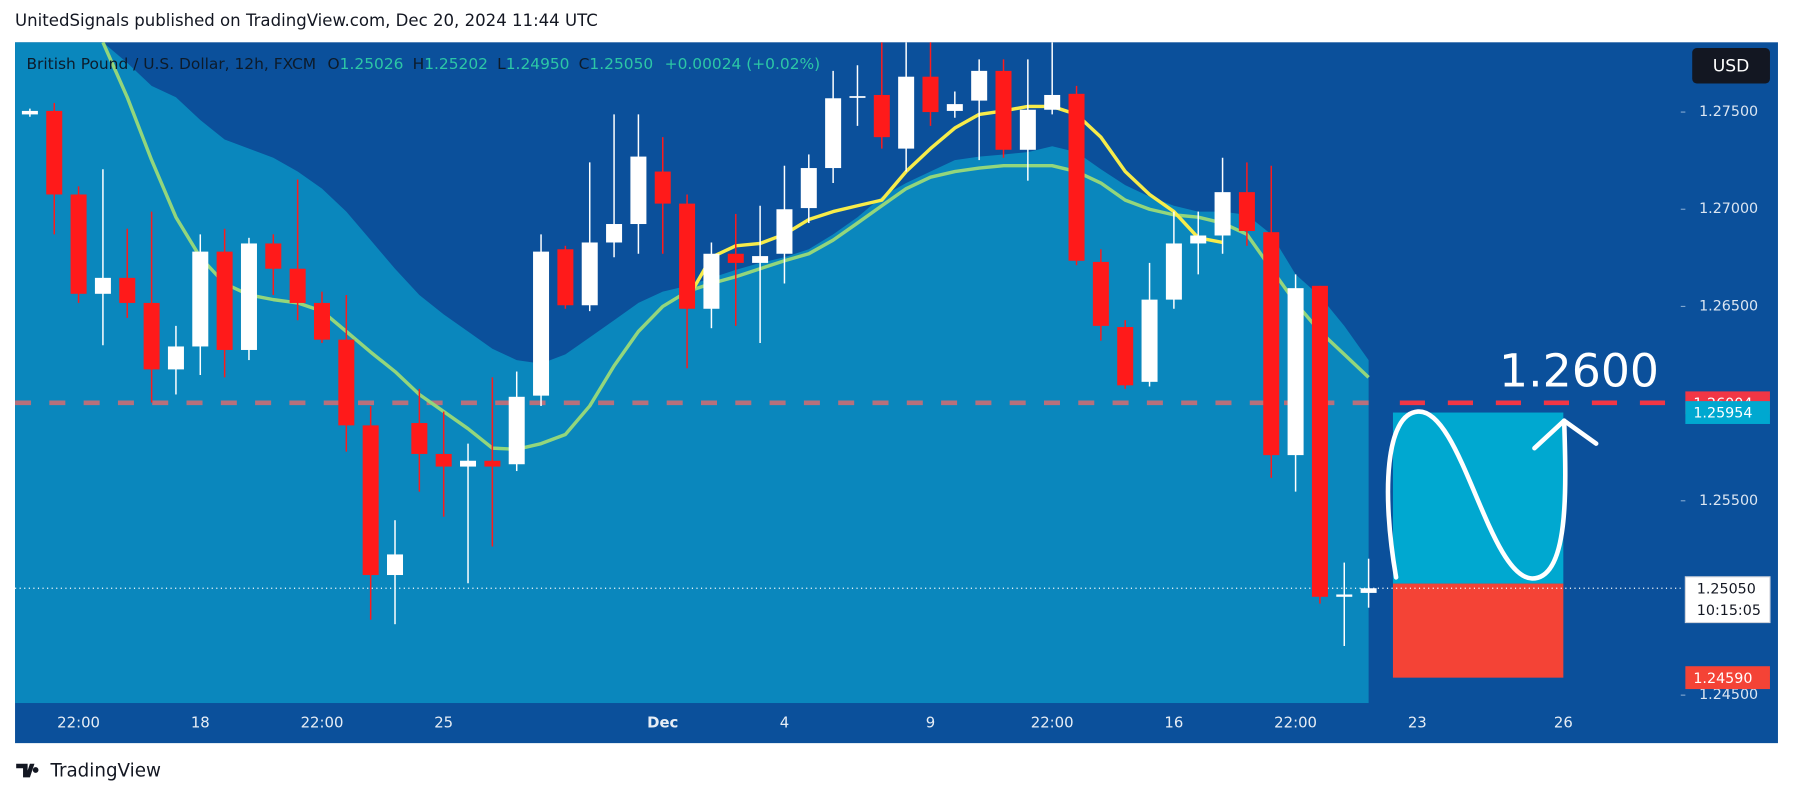  I want to click on last-price-text: 1.25050, so click(1726, 589).